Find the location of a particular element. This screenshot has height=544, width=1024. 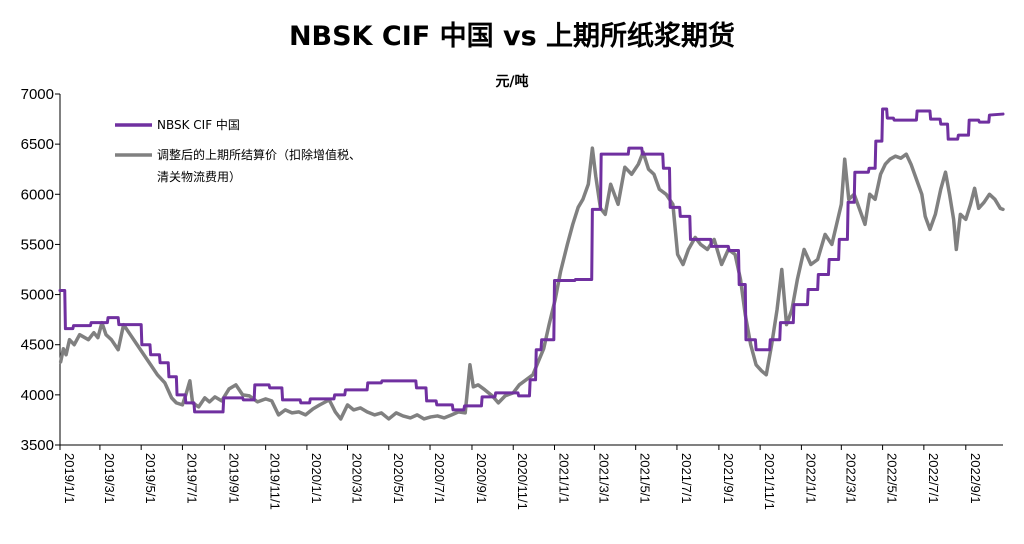

y-tick-label: 3500 is located at coordinates (37, 445).